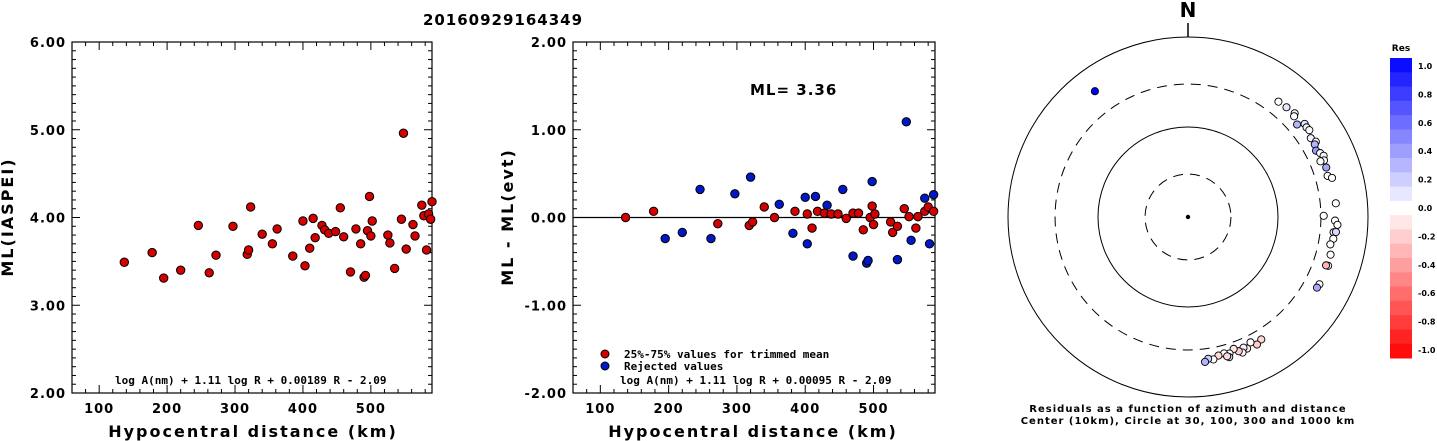  I want to click on x-tick-label: 400, so click(303, 409).